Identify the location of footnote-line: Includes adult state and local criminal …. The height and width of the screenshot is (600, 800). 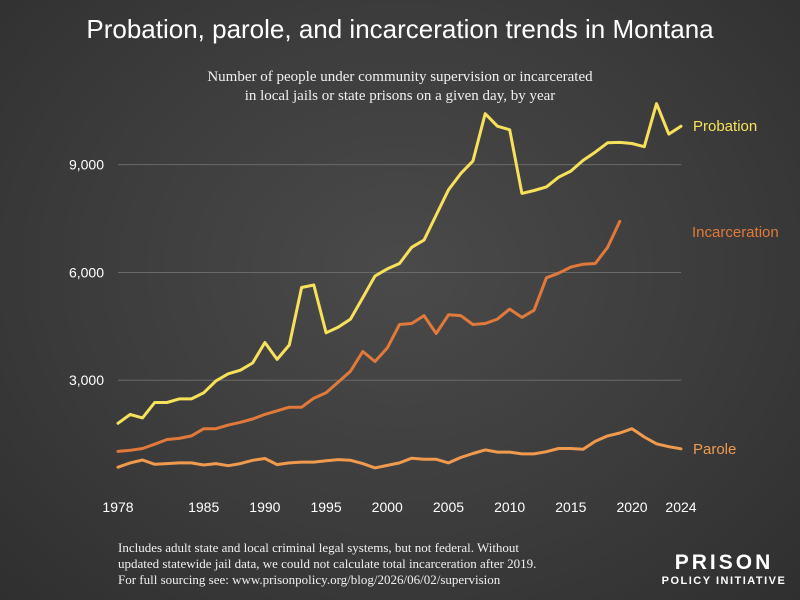
(319, 547).